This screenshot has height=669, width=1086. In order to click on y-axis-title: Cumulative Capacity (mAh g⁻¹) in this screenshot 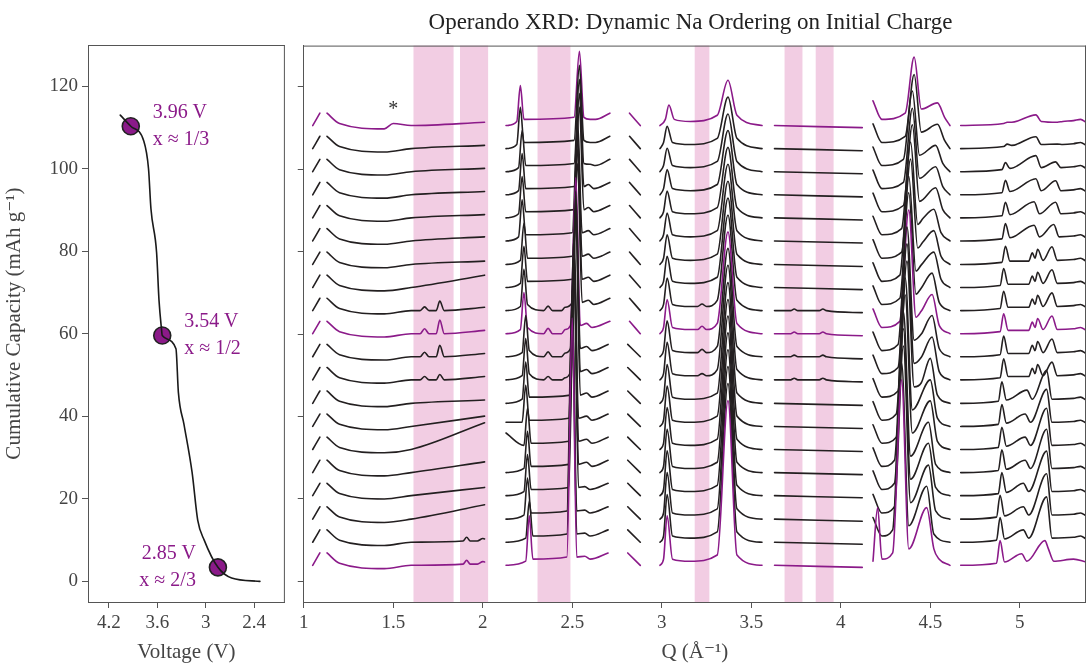, I will do `click(13, 323)`.